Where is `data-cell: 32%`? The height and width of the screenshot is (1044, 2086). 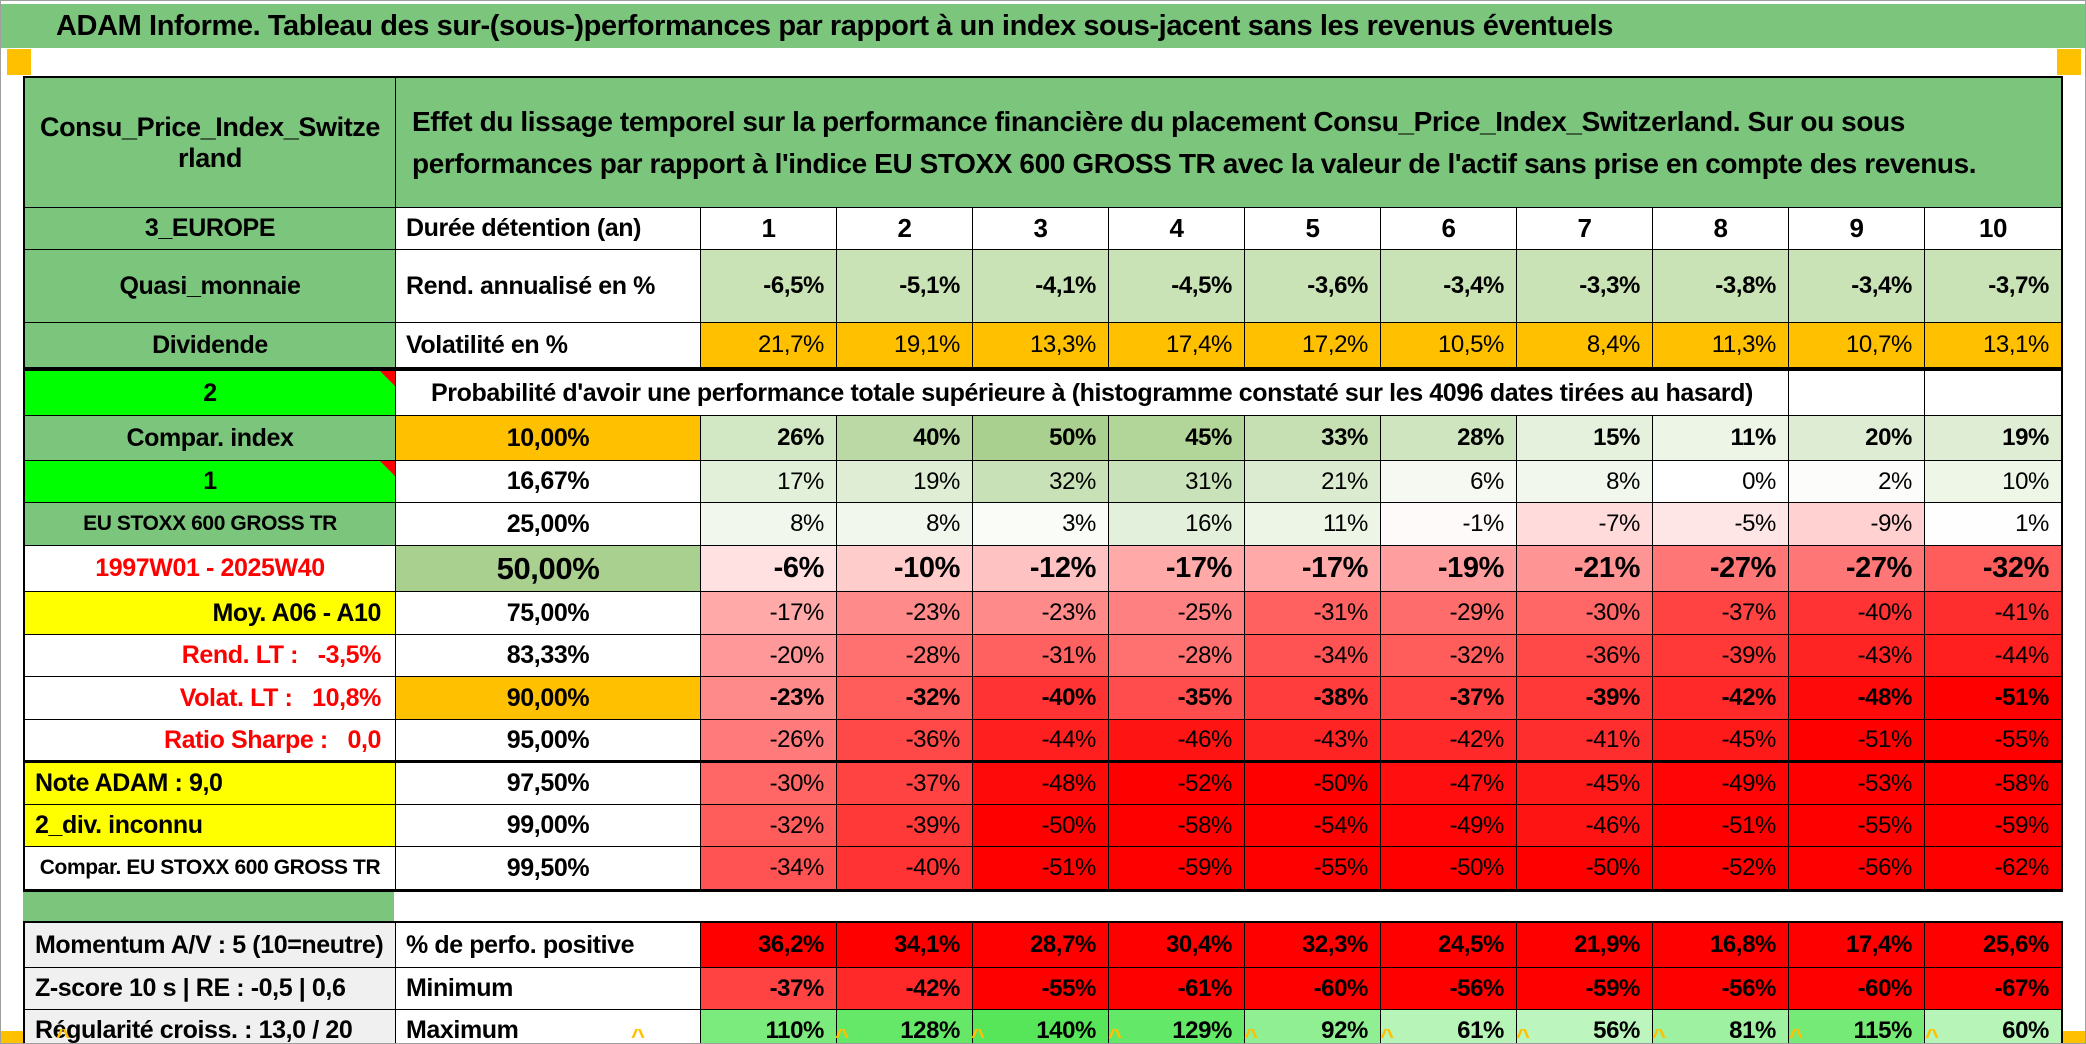 data-cell: 32% is located at coordinates (1041, 482).